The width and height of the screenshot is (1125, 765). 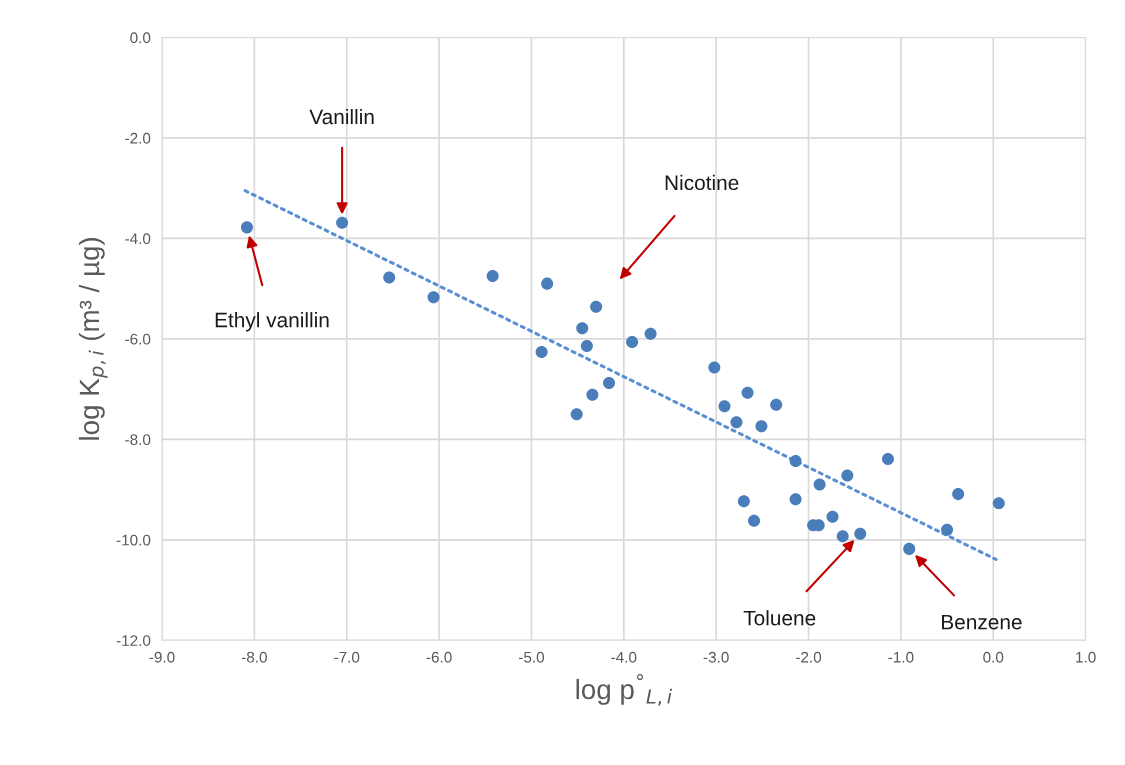 What do you see at coordinates (439, 657) in the screenshot?
I see `x-tick-label: -6.0` at bounding box center [439, 657].